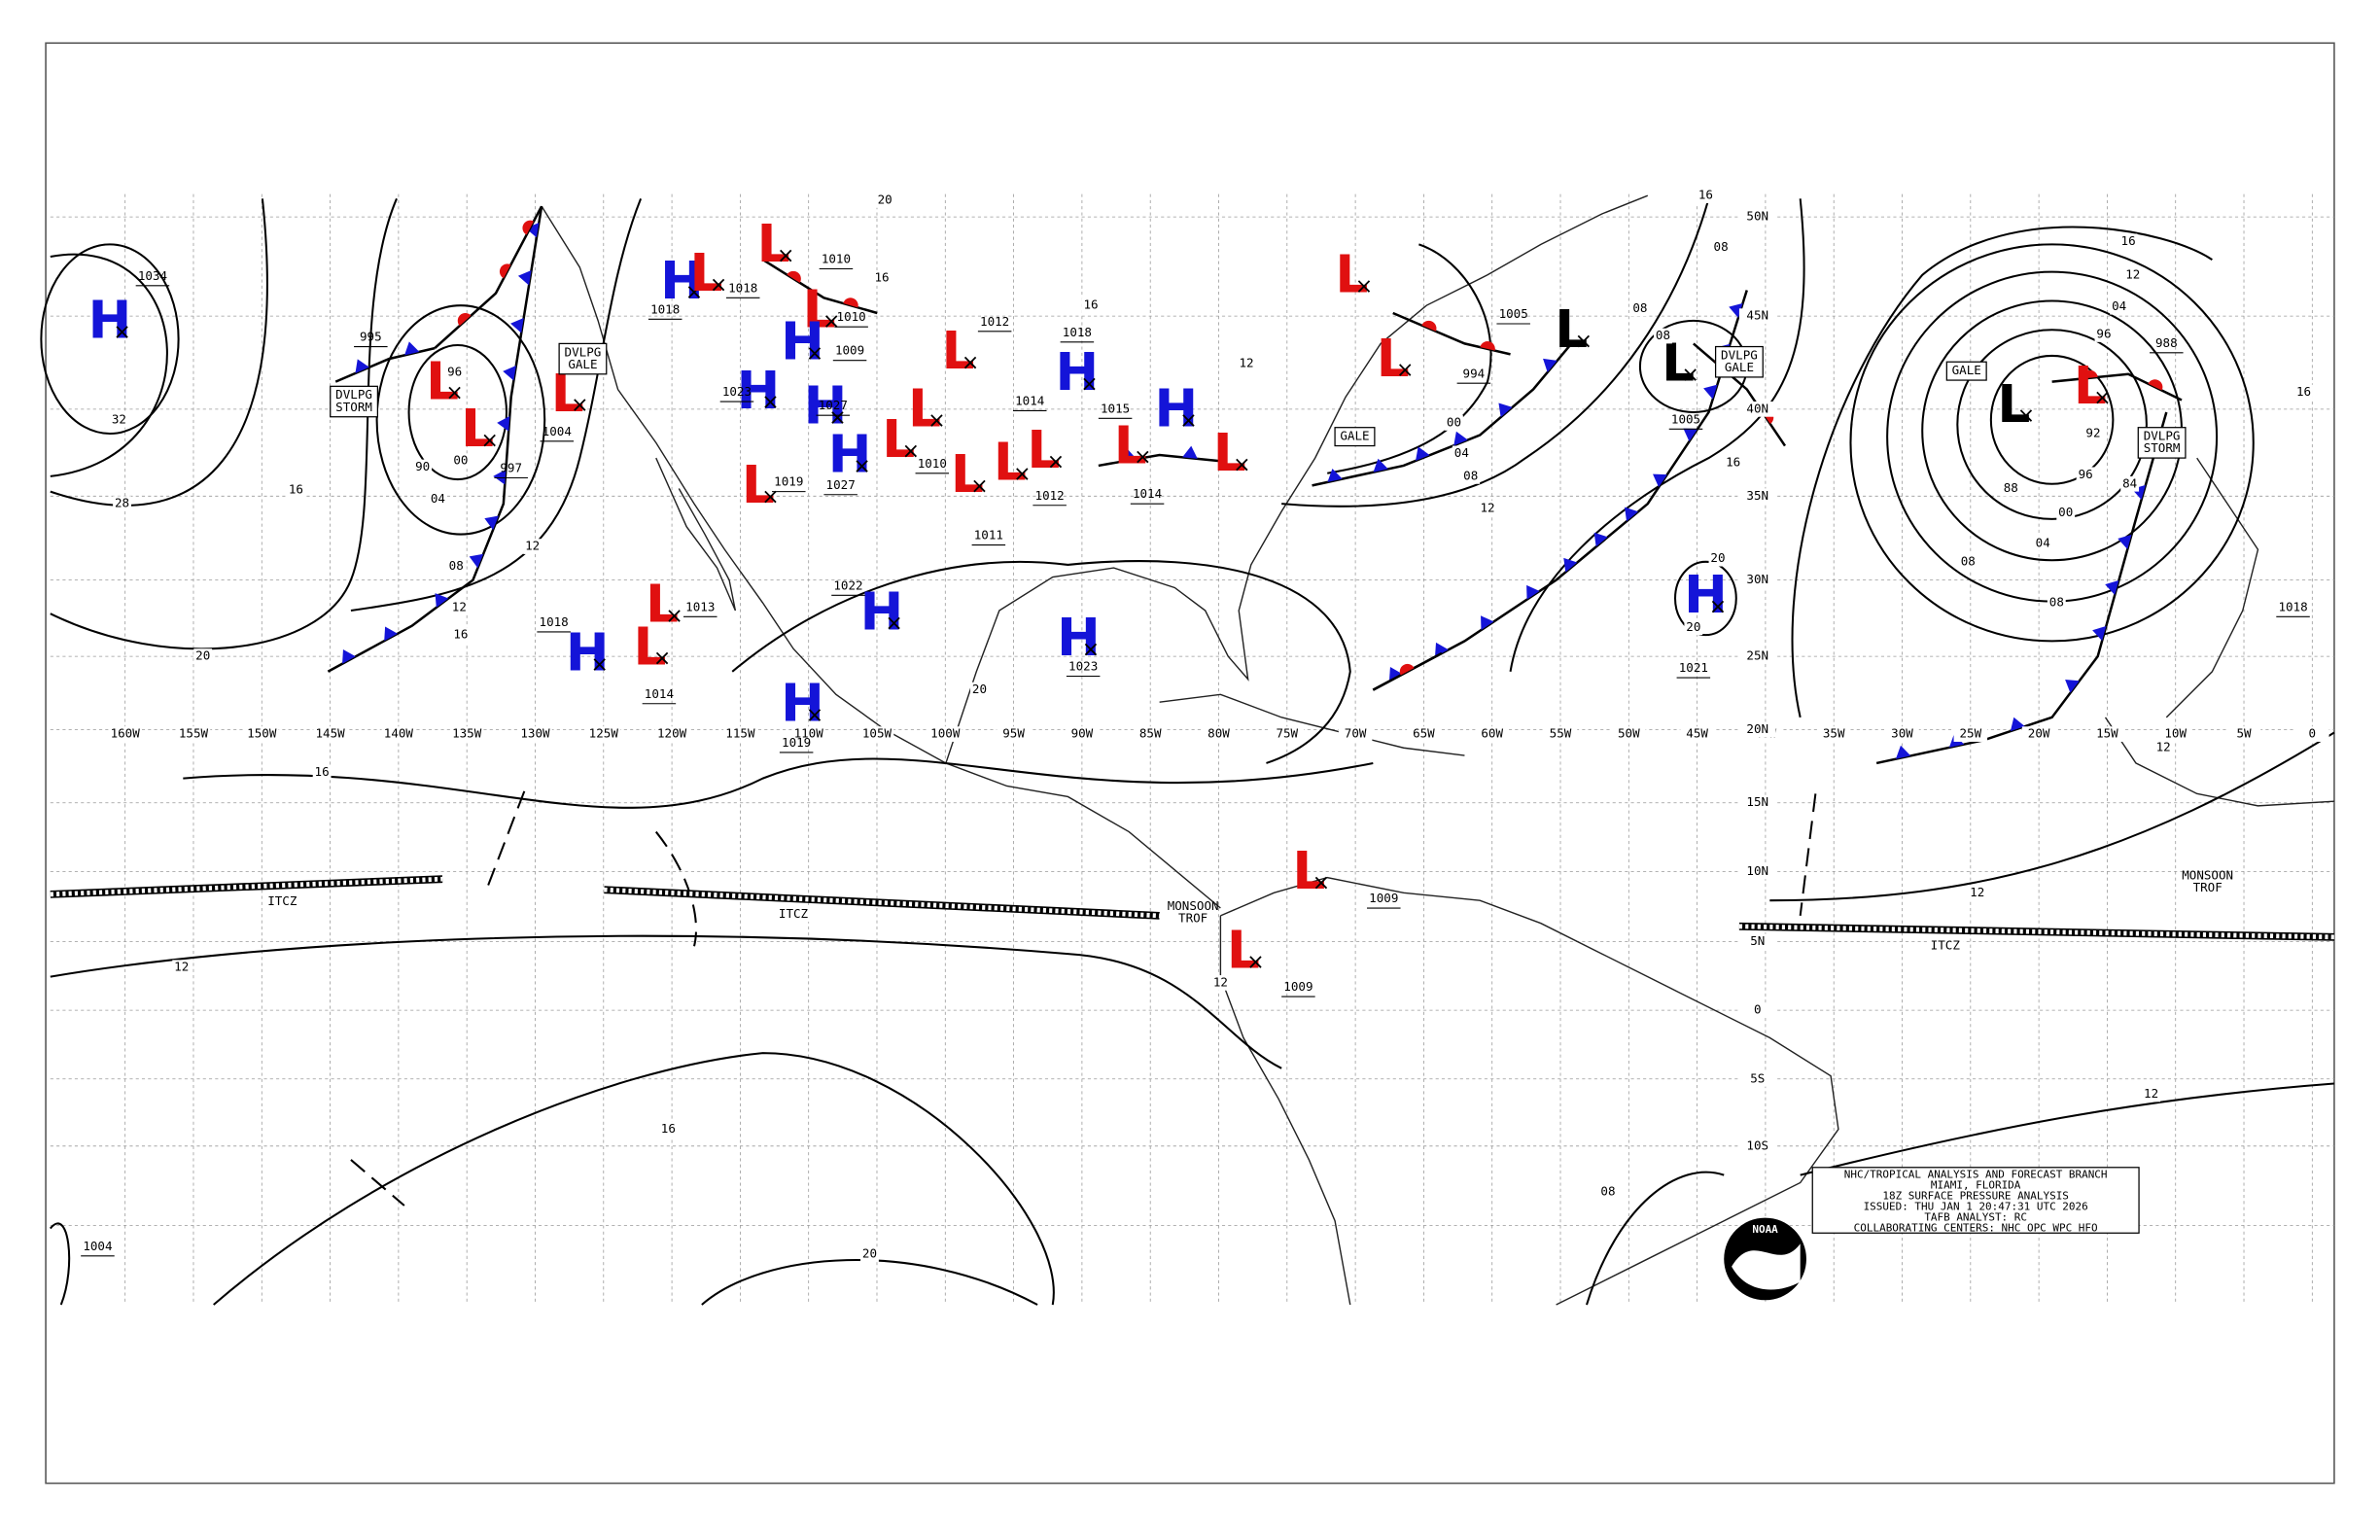  What do you see at coordinates (1629, 733) in the screenshot?
I see `longitude-label: 50W` at bounding box center [1629, 733].